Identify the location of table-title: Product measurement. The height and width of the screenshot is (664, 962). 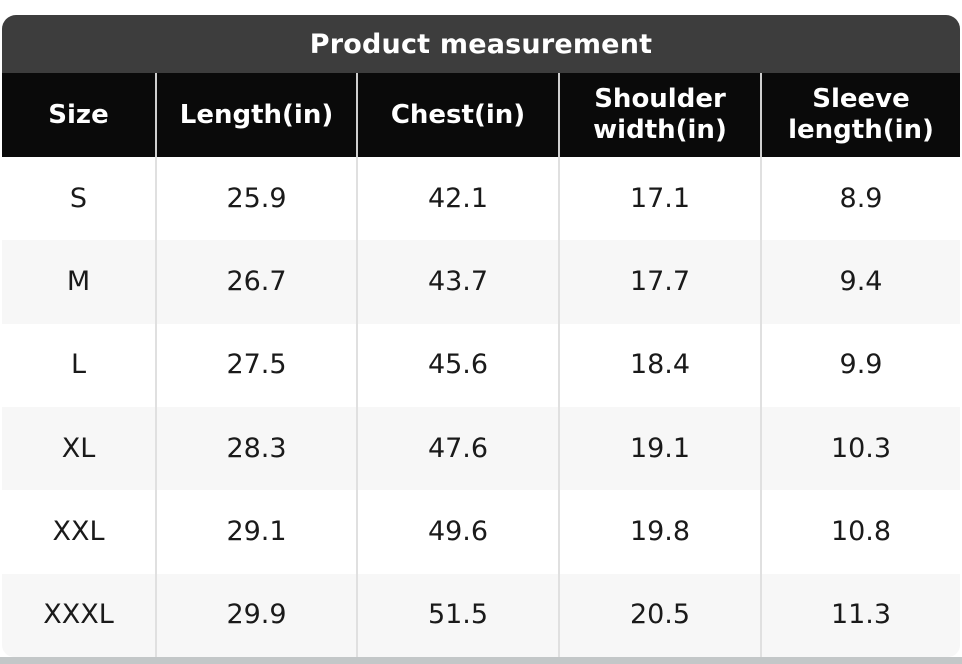
(481, 44).